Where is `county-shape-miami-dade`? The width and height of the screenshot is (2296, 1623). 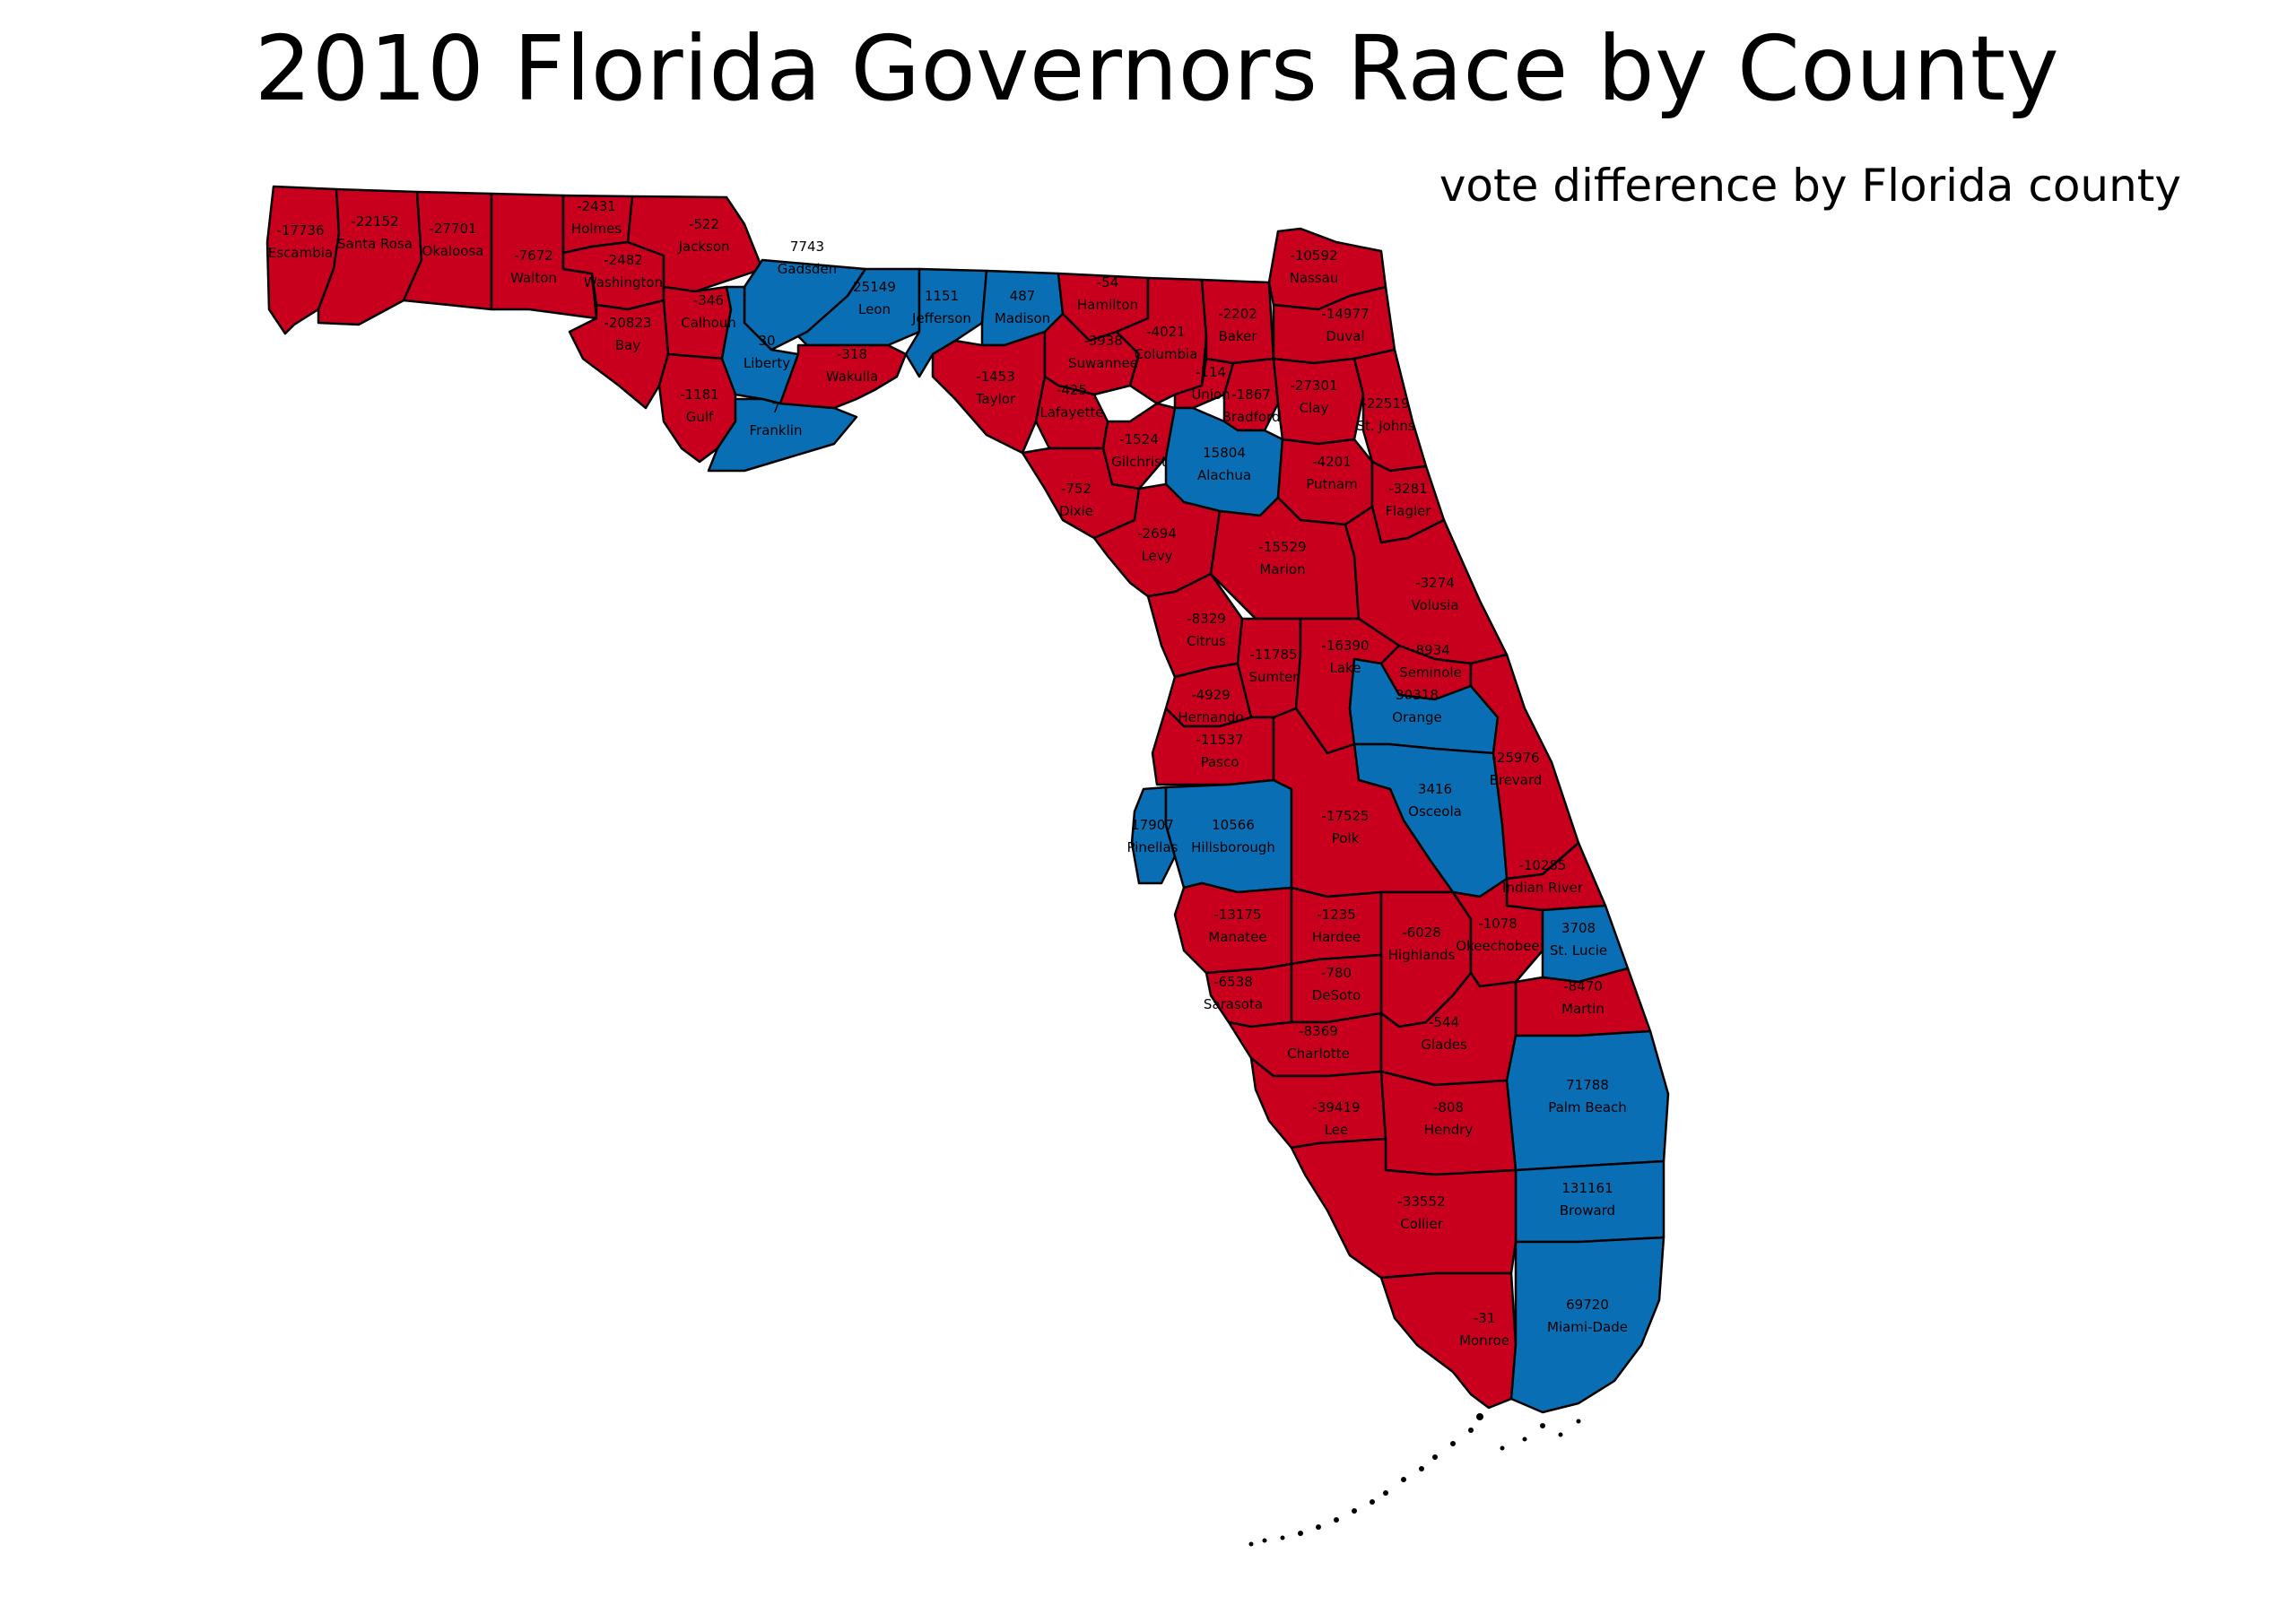 county-shape-miami-dade is located at coordinates (1587, 1325).